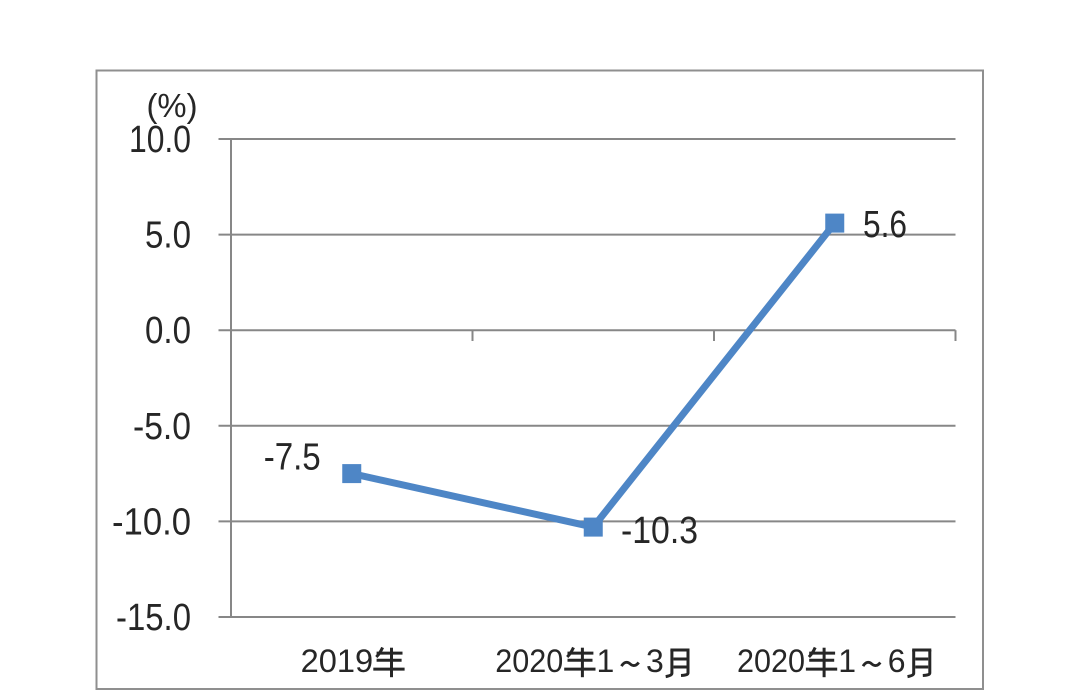  Describe the element at coordinates (659, 531) in the screenshot. I see `svg-text: -10.3` at that location.